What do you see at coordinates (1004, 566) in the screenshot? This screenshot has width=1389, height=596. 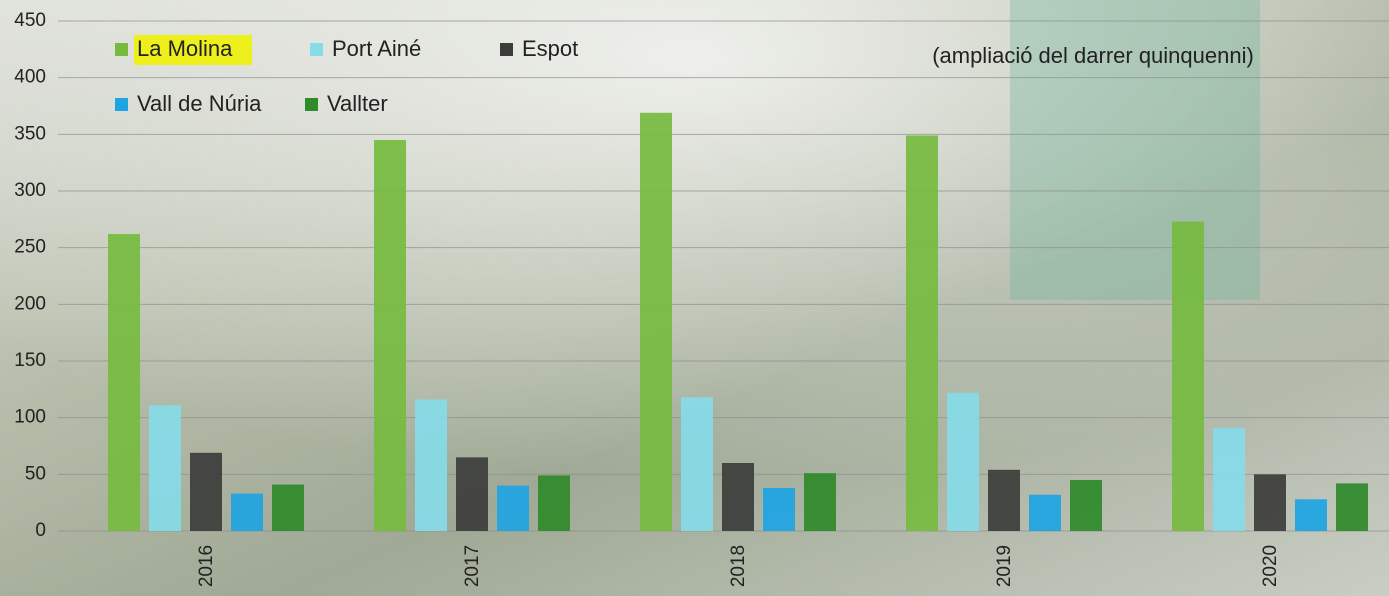 I see `x-tick-label: 2019` at bounding box center [1004, 566].